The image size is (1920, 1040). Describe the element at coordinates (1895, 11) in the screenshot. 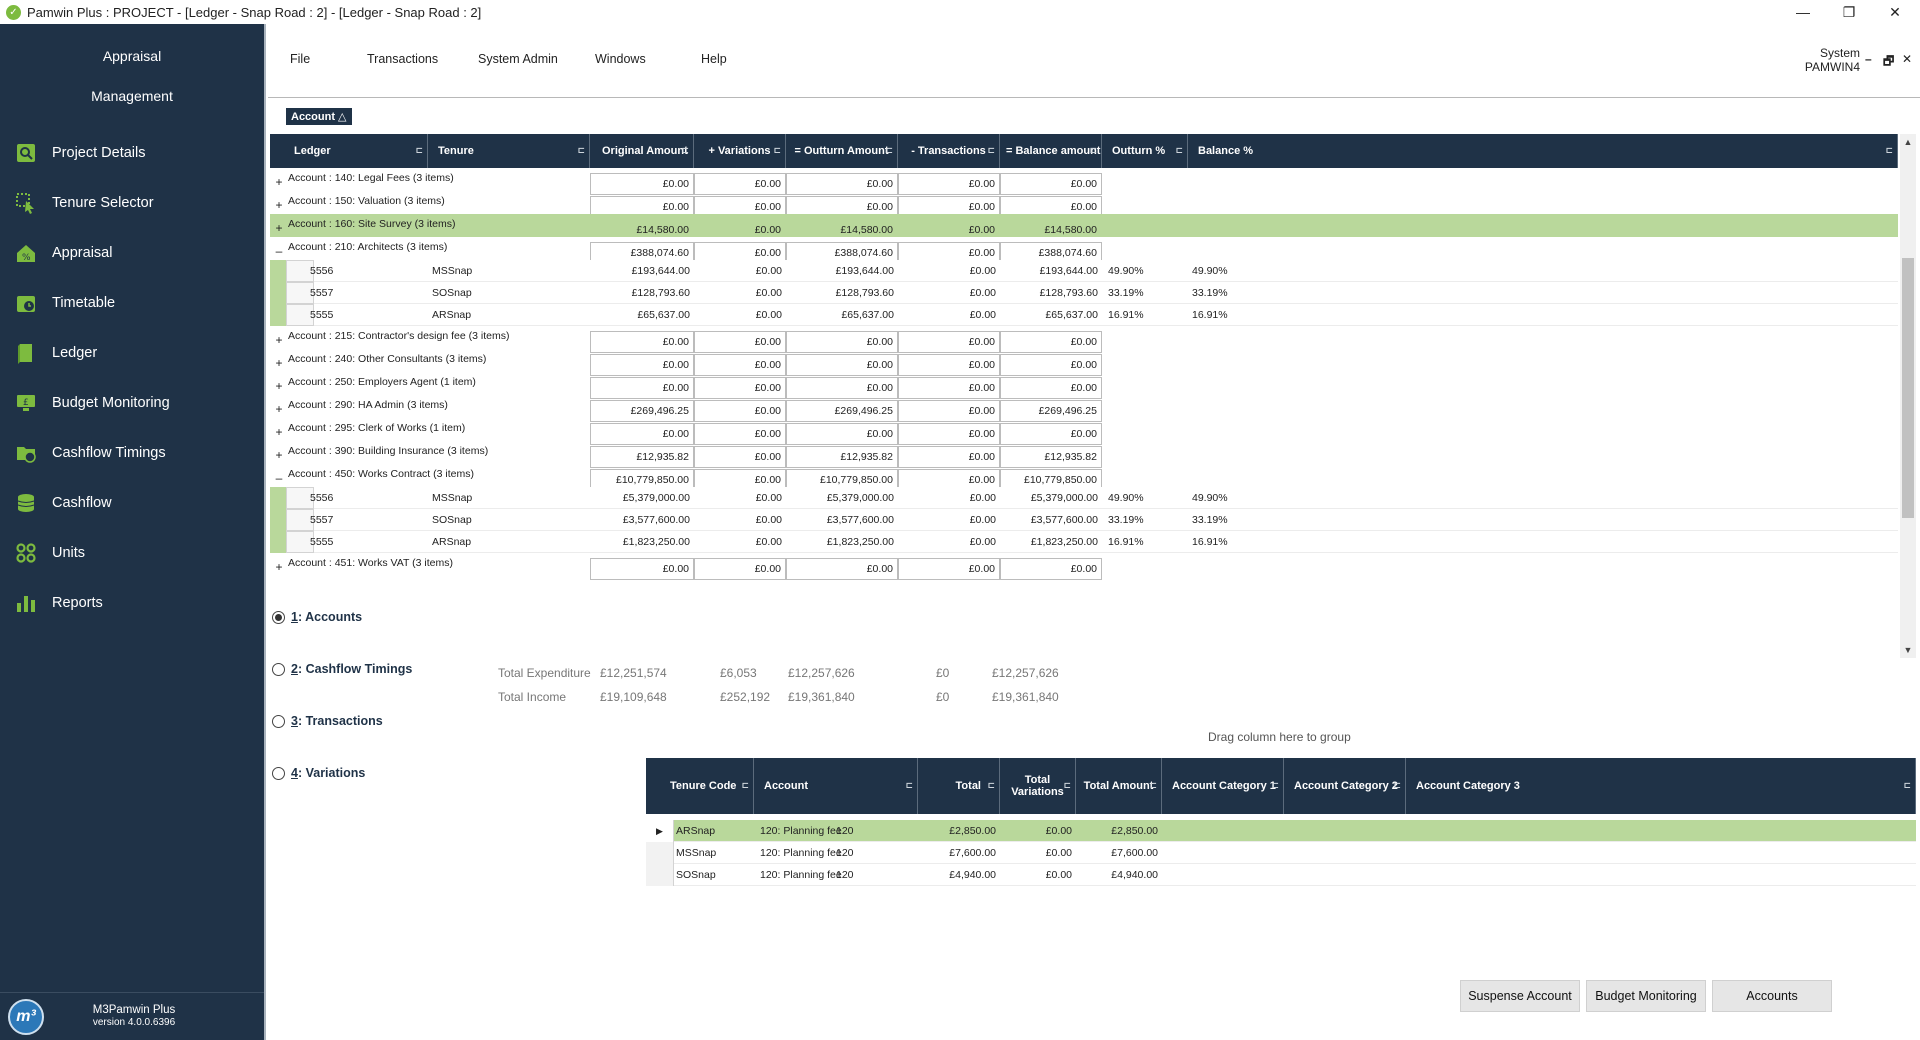

I see `close-button: ✕` at that location.